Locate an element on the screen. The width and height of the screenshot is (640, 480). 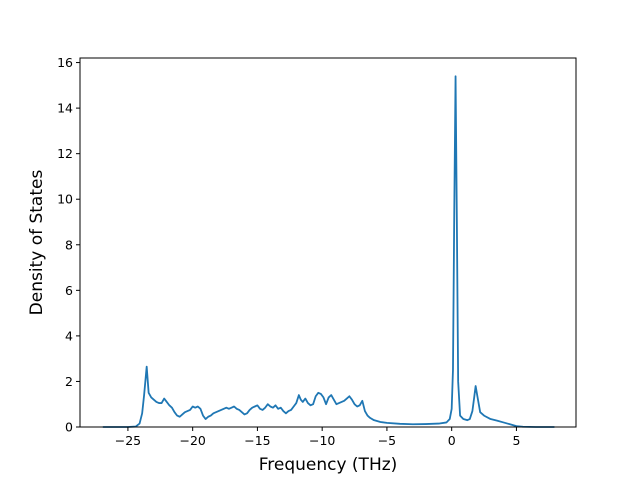
x-tick-label: 5 is located at coordinates (516, 440).